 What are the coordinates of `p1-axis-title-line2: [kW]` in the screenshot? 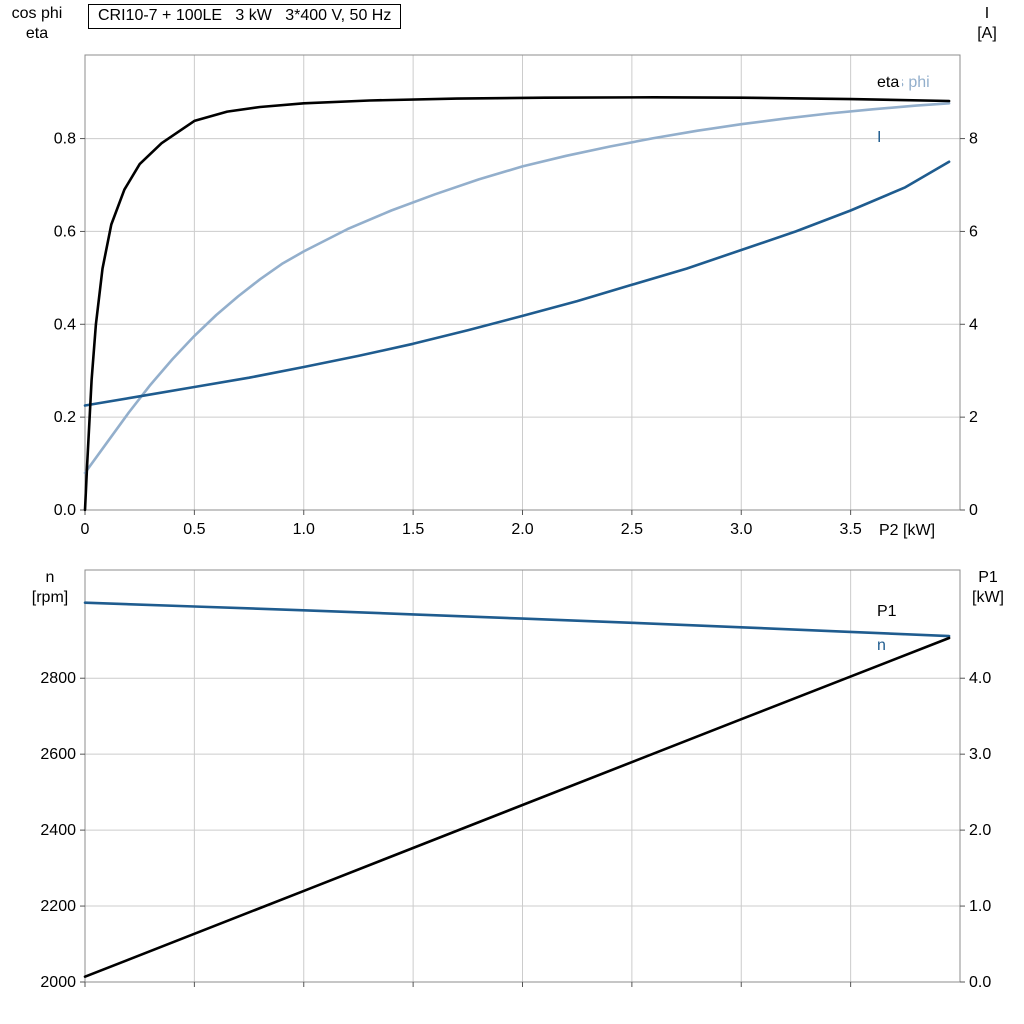 It's located at (988, 597).